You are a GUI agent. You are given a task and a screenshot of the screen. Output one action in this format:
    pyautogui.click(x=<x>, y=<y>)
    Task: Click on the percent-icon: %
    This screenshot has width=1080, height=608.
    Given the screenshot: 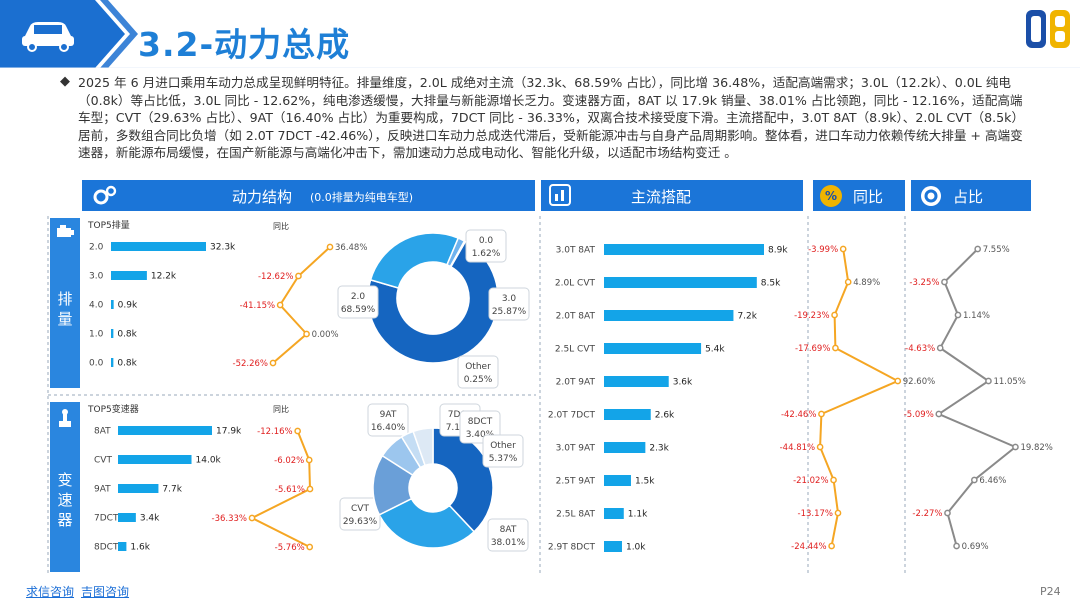 What is the action you would take?
    pyautogui.click(x=831, y=196)
    